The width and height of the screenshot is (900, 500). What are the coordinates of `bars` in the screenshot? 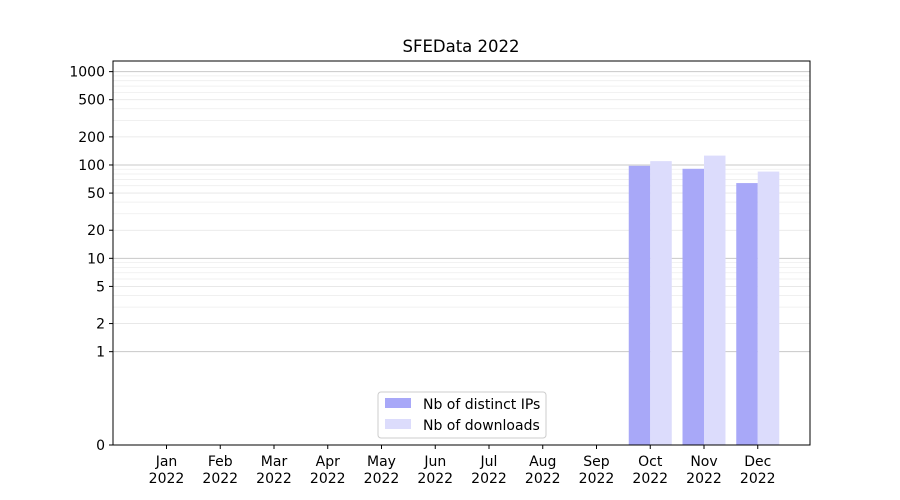 It's located at (704, 300).